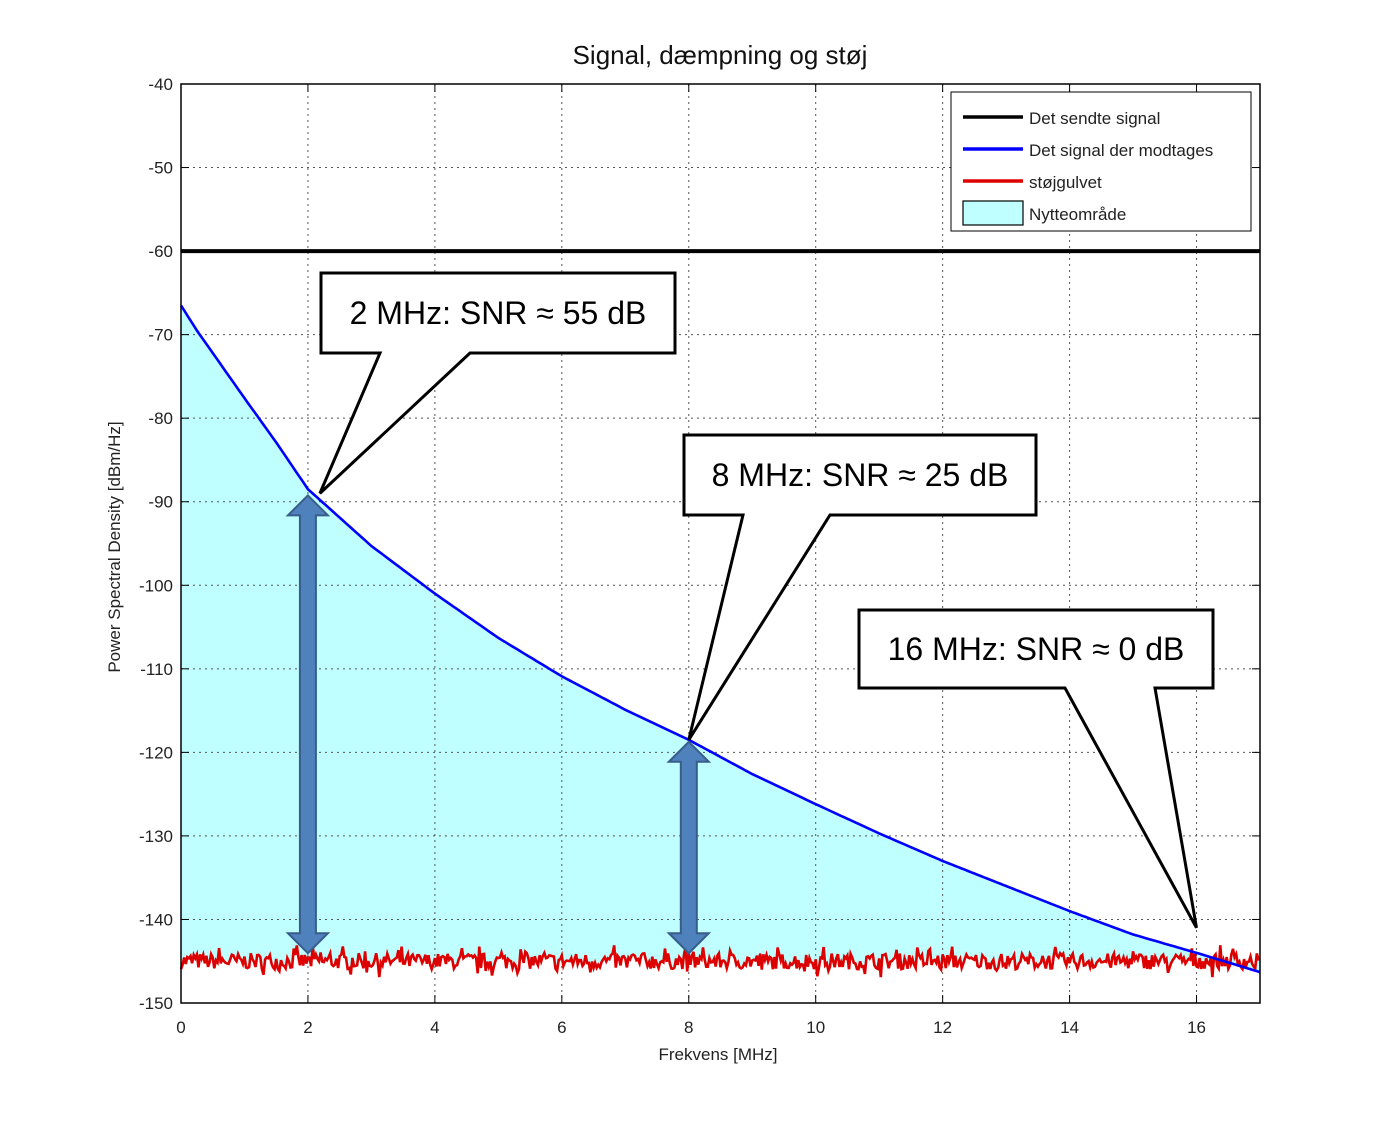 This screenshot has height=1125, width=1392. What do you see at coordinates (689, 847) in the screenshot?
I see `snr-arrow-8mhz` at bounding box center [689, 847].